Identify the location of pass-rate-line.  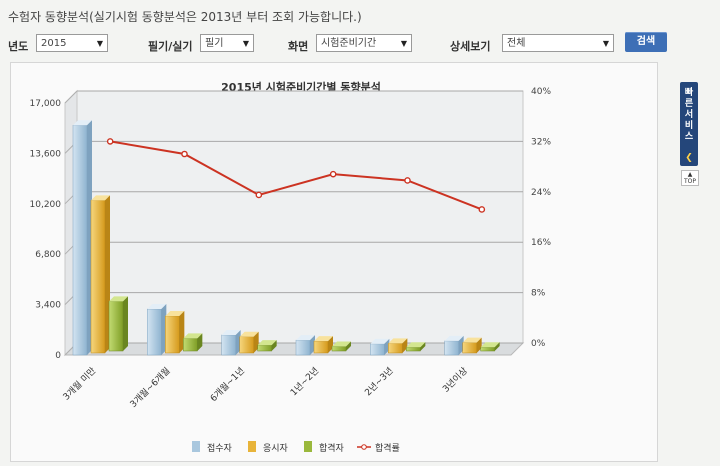
(296, 175).